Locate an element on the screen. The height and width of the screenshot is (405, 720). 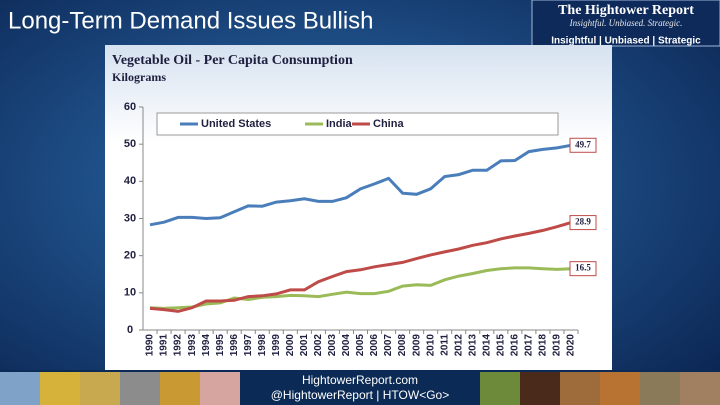
x-tick-label: 1992 is located at coordinates (178, 345).